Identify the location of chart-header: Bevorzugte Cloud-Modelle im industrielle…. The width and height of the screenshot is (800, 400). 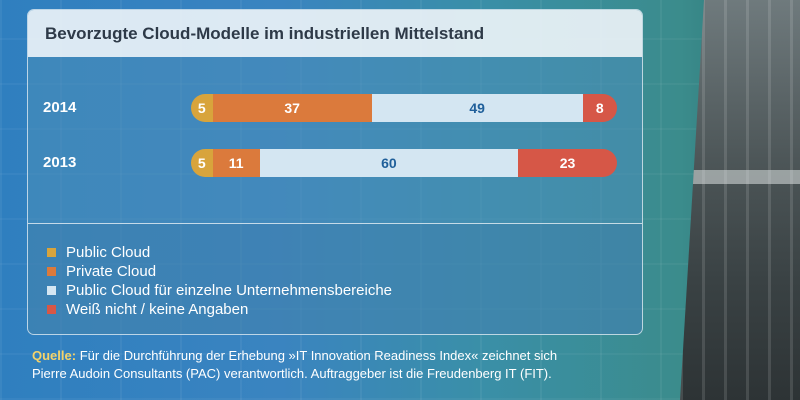
(335, 33).